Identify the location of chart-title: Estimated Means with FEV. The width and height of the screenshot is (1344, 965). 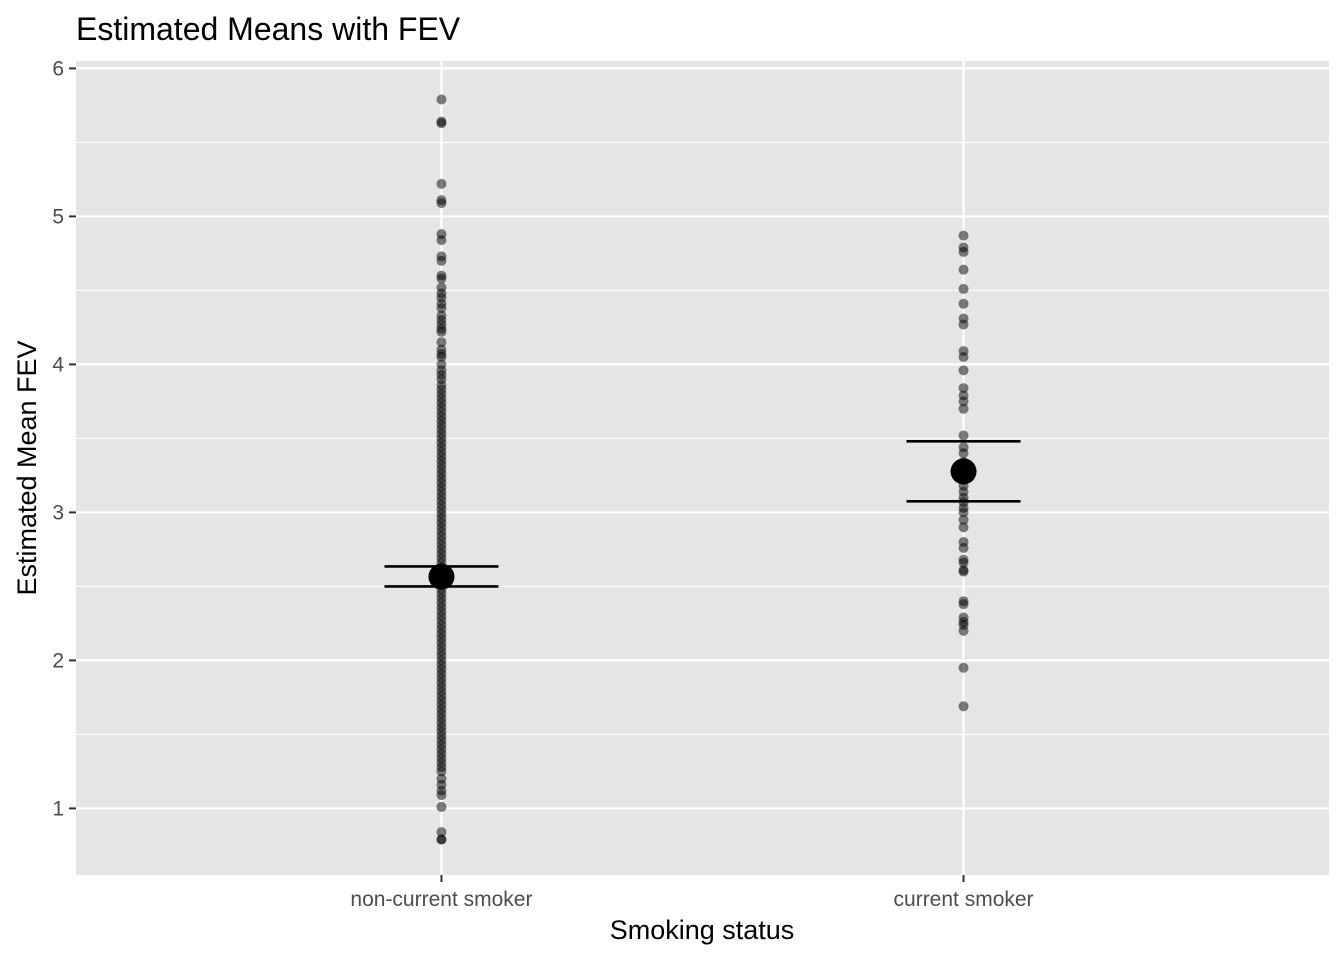
(268, 29).